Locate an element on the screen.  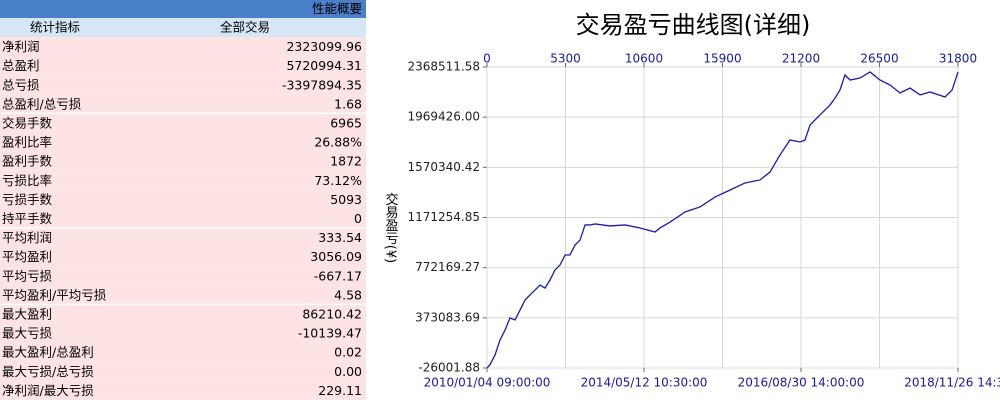
row-label: 平均亏损 is located at coordinates (27, 275).